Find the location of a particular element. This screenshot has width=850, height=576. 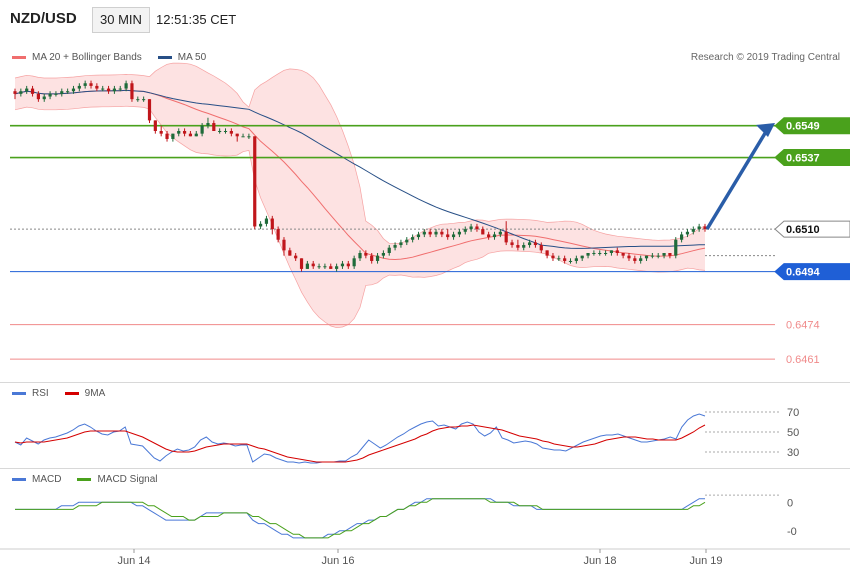

level-tag-0.6549 is located at coordinates (812, 126).